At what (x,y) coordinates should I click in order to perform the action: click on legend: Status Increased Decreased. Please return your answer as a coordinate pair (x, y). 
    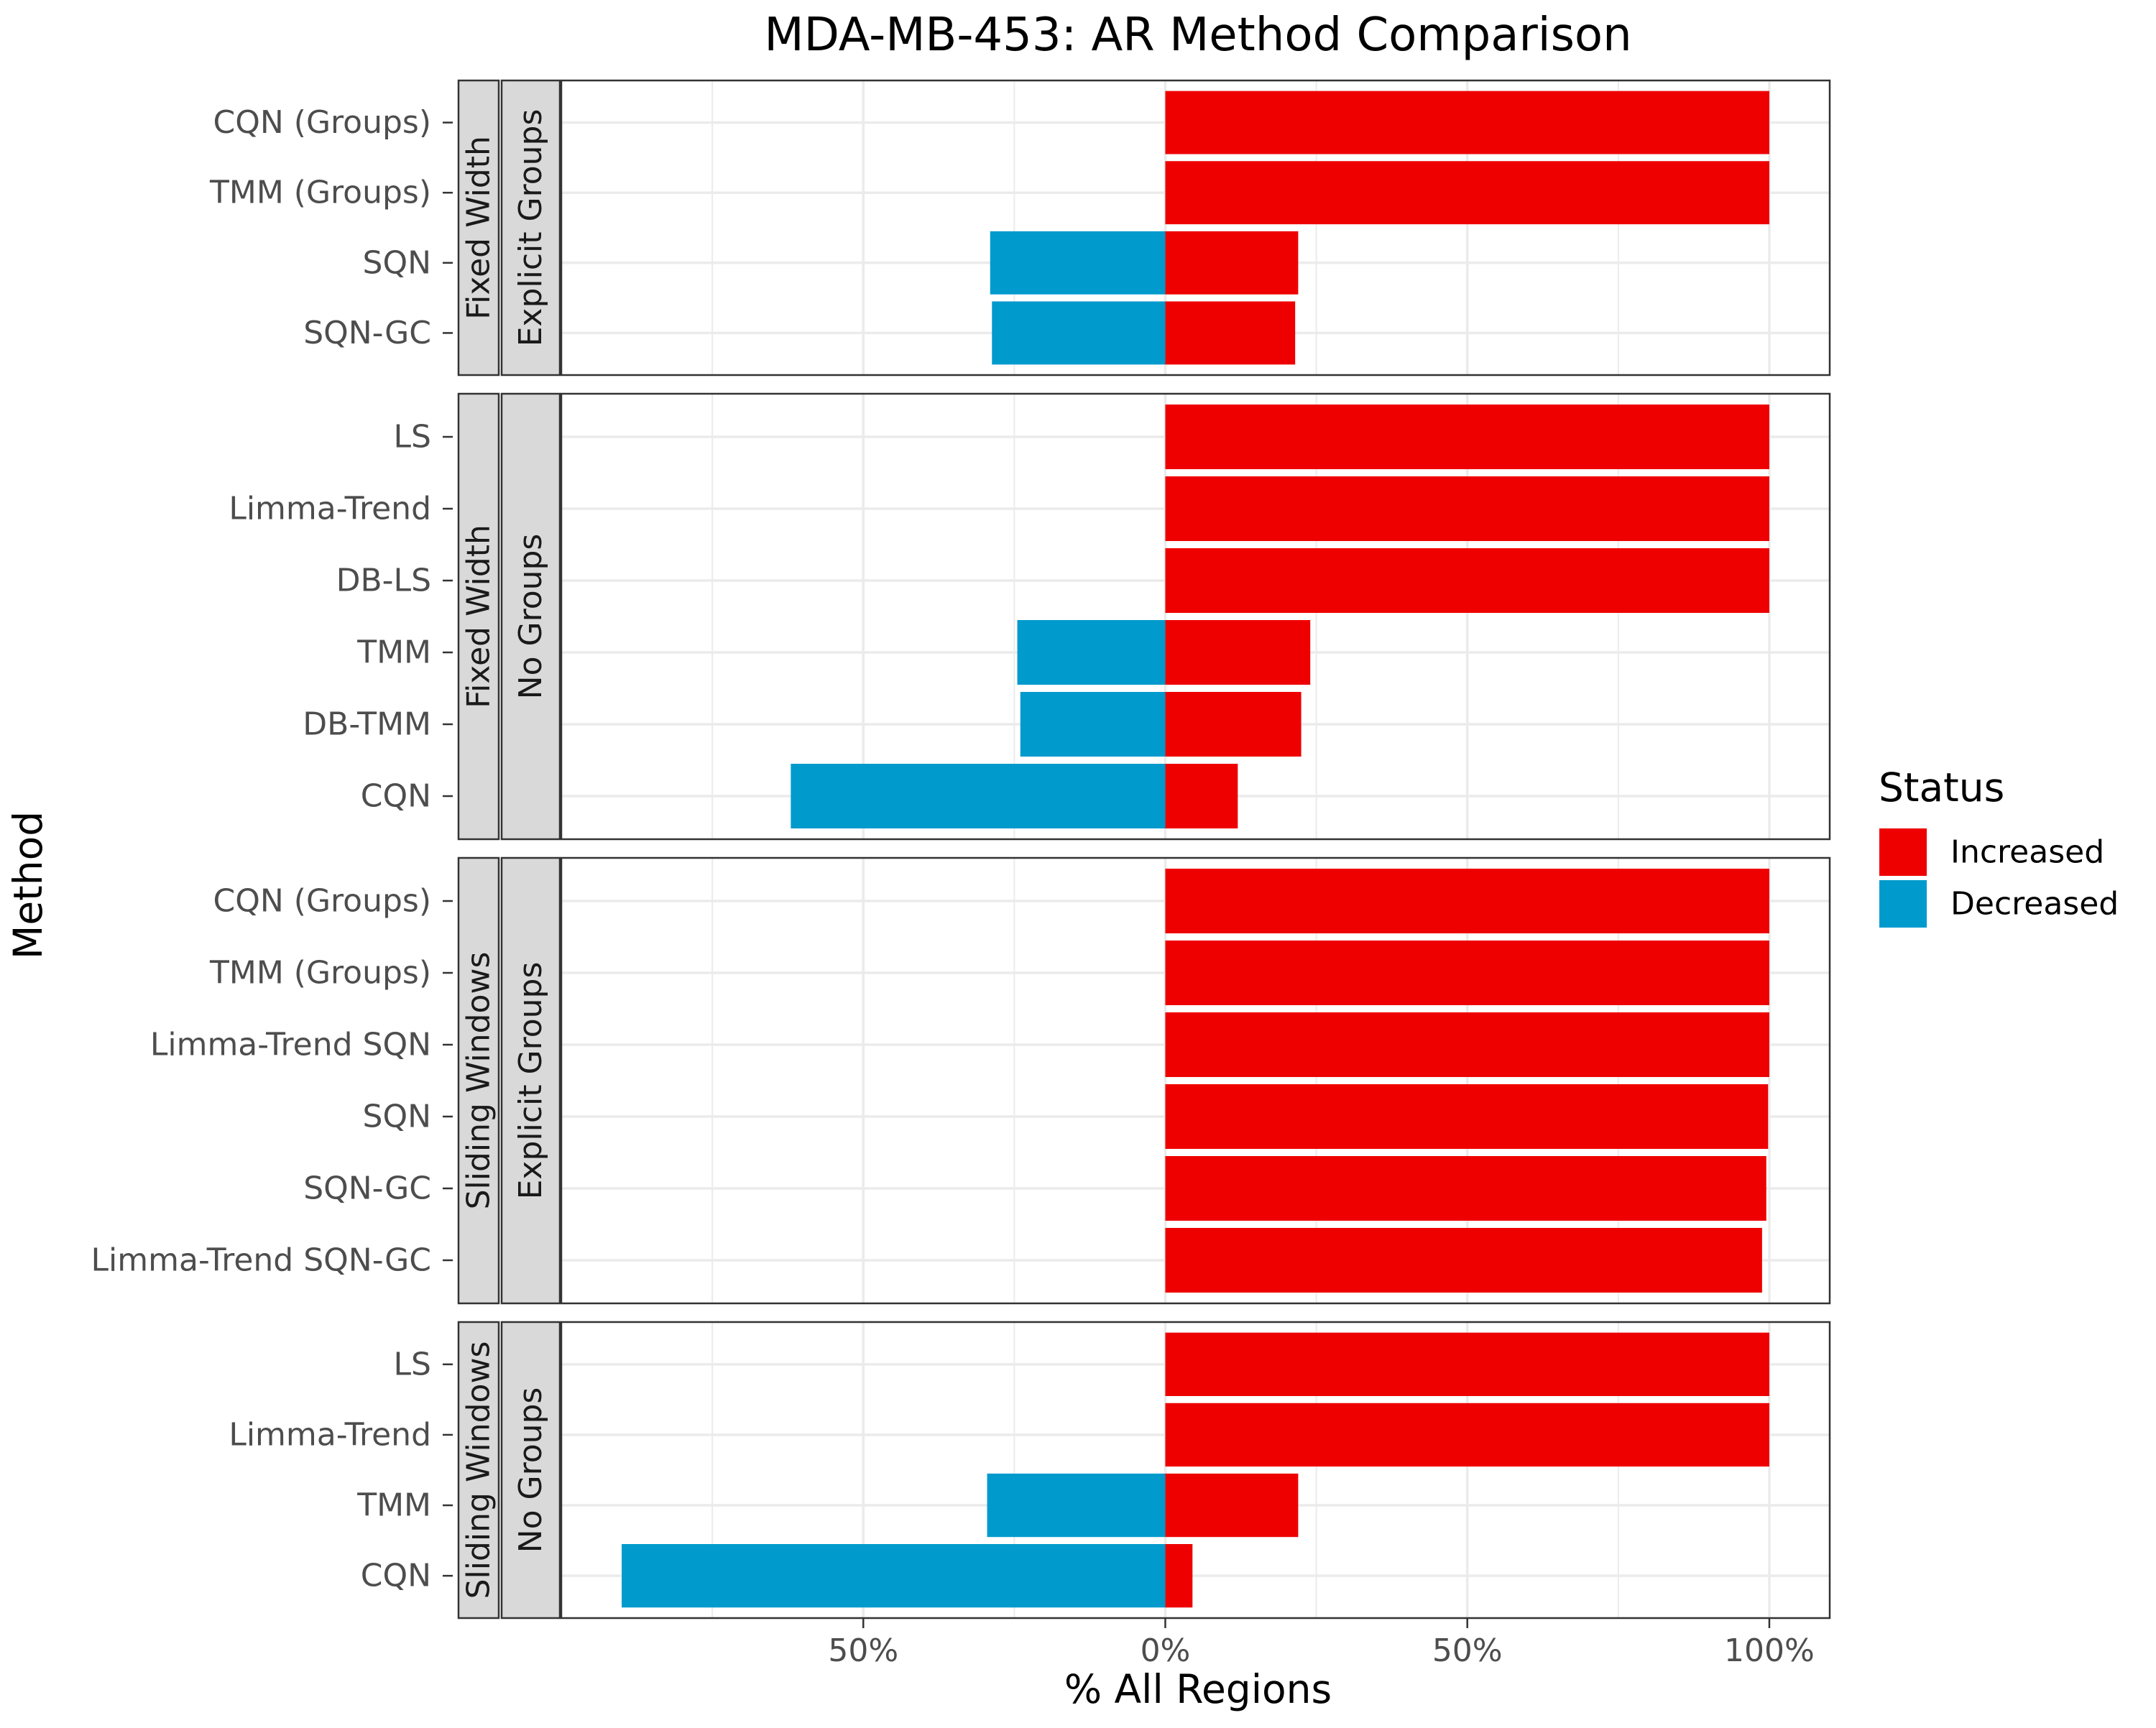
    Looking at the image, I should click on (1998, 847).